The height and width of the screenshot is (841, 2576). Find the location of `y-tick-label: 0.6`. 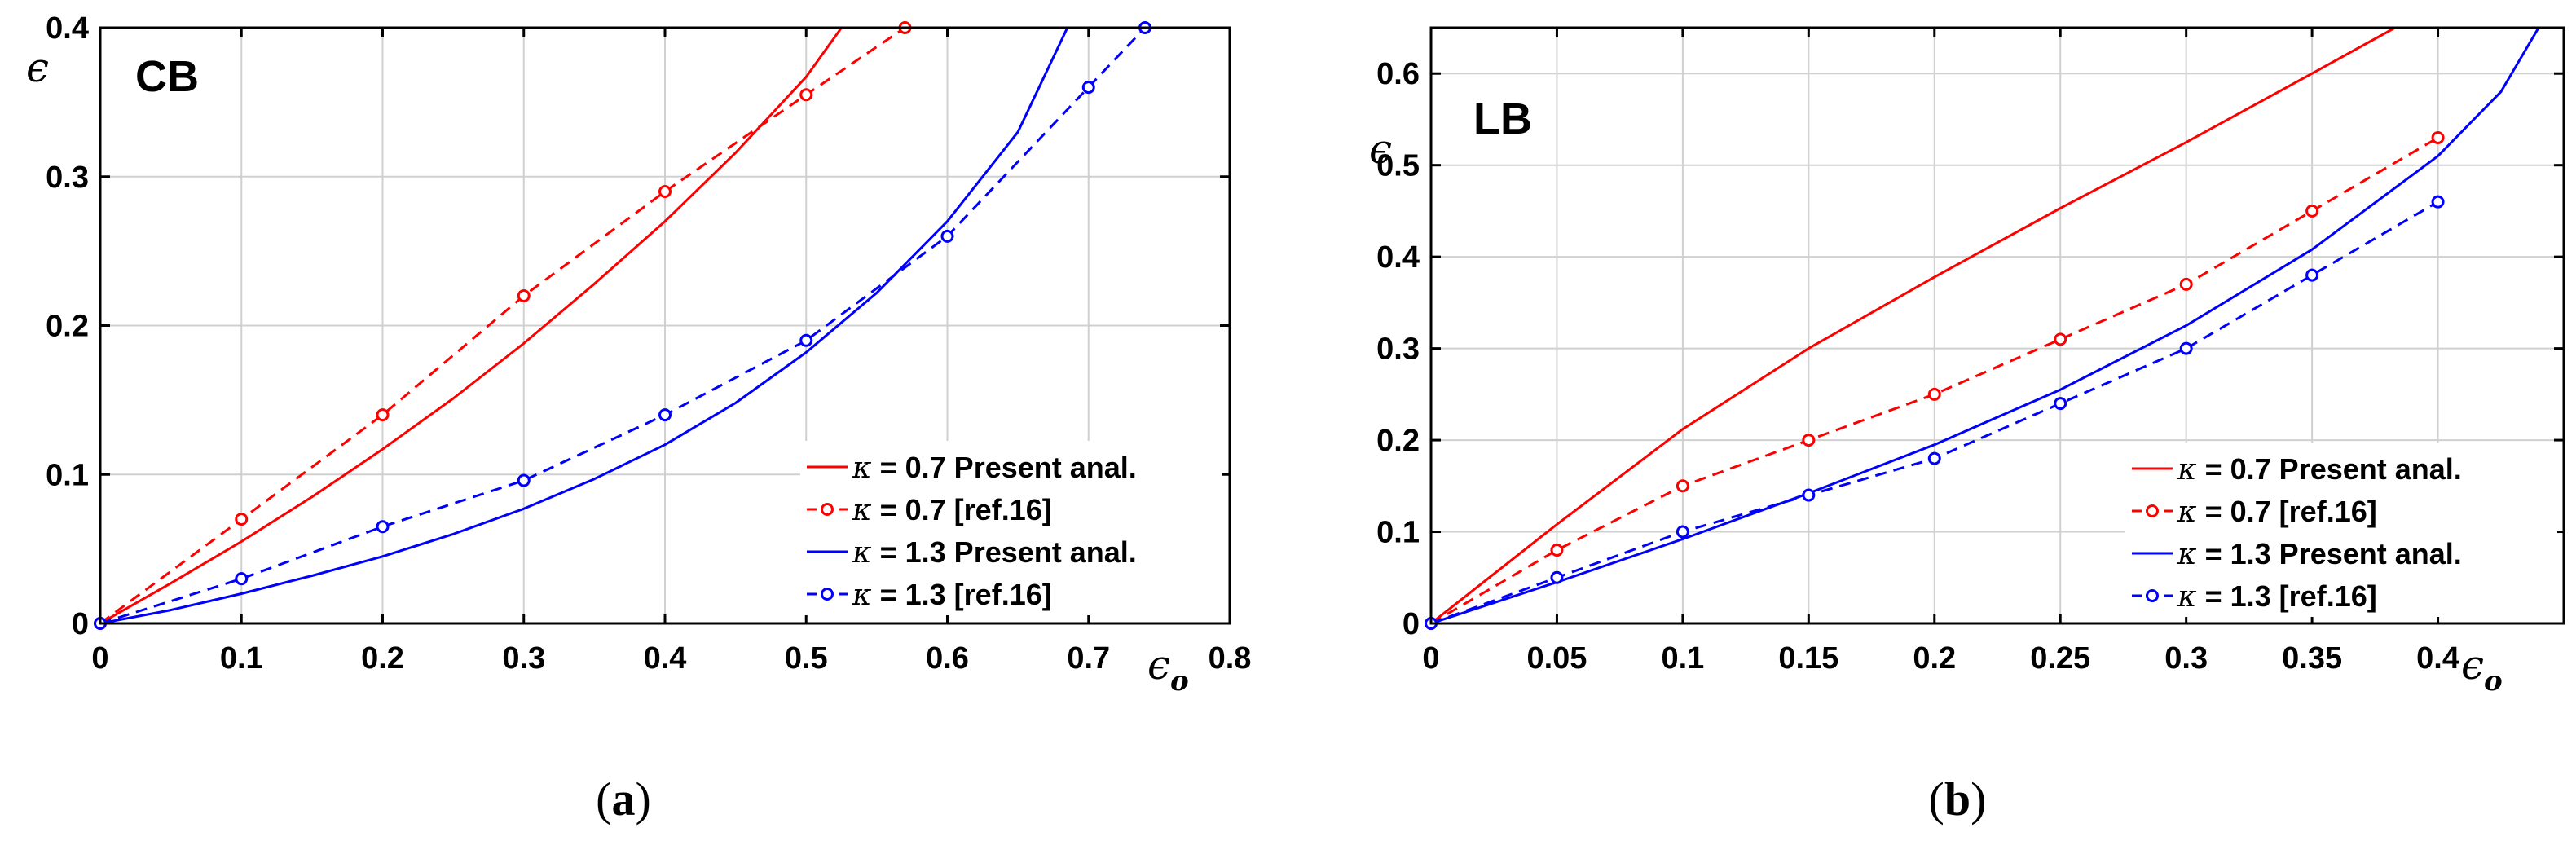

y-tick-label: 0.6 is located at coordinates (1398, 74).